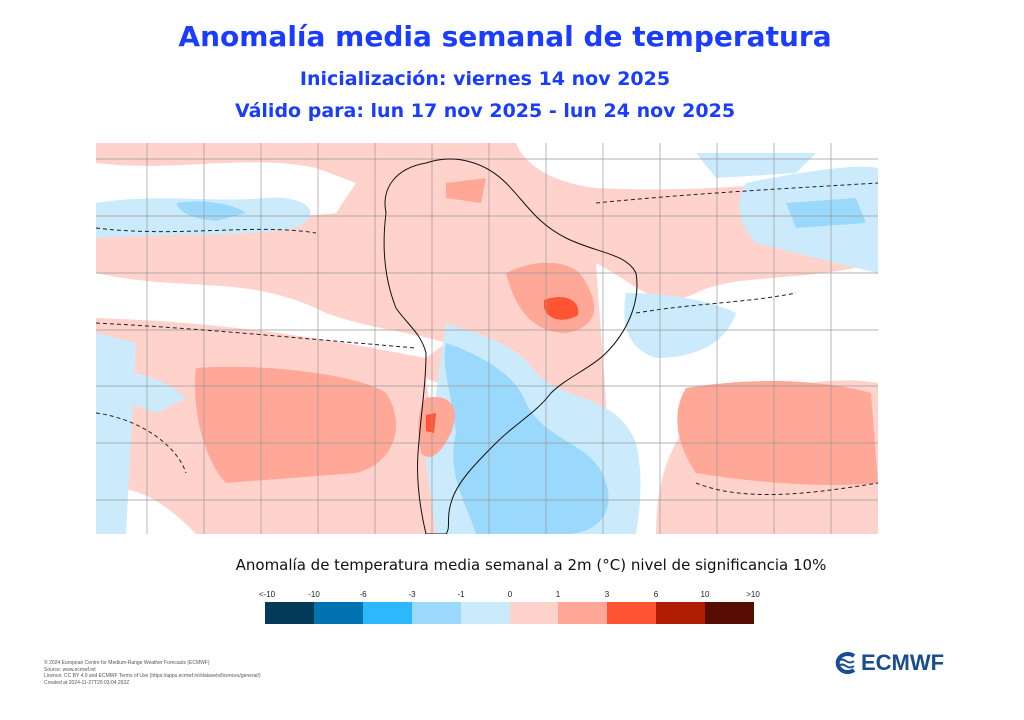 Image resolution: width=1024 pixels, height=720 pixels. Describe the element at coordinates (502, 364) in the screenshot. I see `hot-areas` at that location.